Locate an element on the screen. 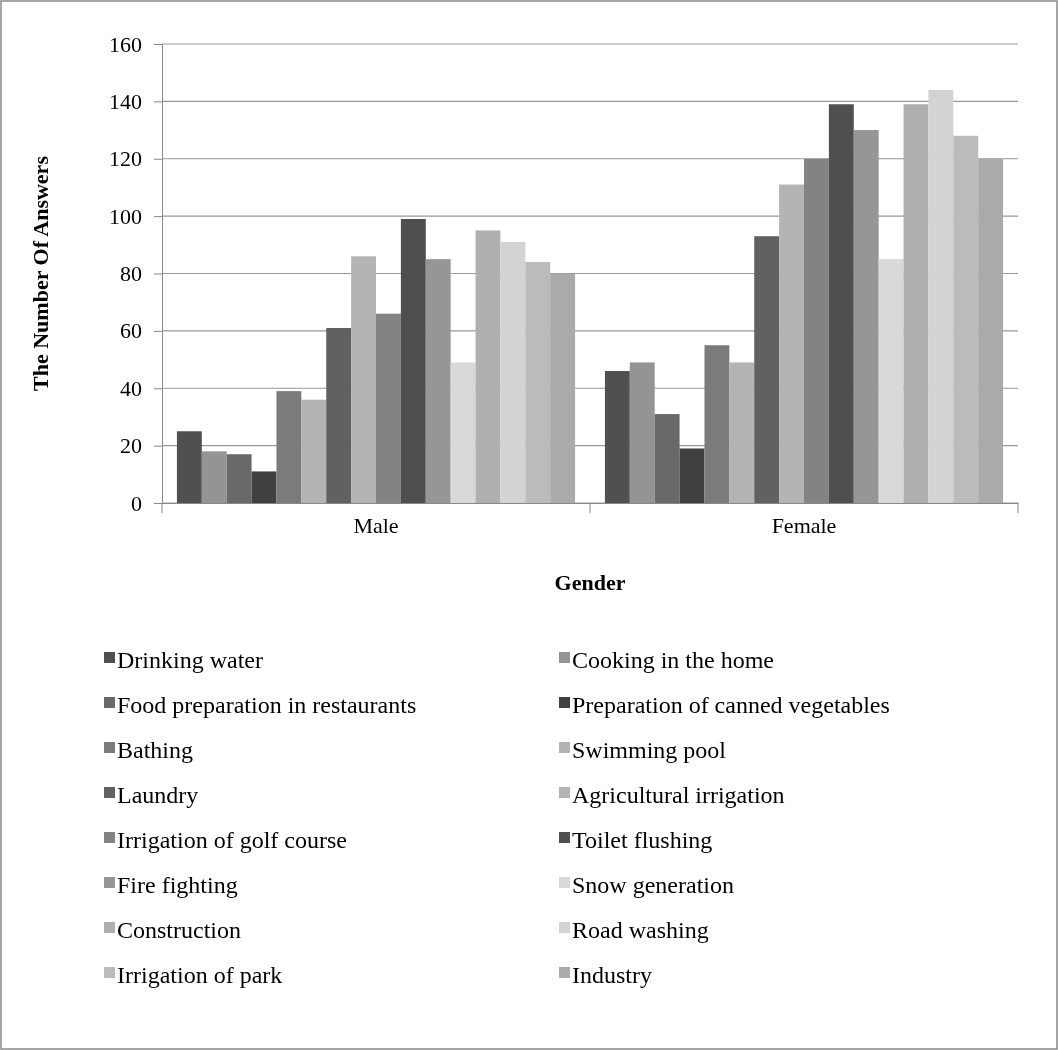 This screenshot has height=1050, width=1058. y-tick-label: 140 is located at coordinates (125, 101).